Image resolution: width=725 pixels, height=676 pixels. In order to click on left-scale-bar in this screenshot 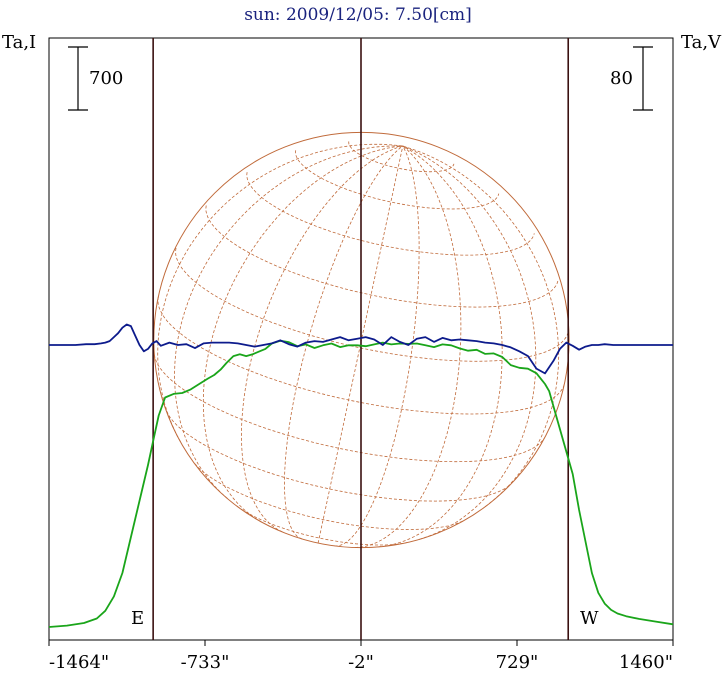, I will do `click(78, 78)`.